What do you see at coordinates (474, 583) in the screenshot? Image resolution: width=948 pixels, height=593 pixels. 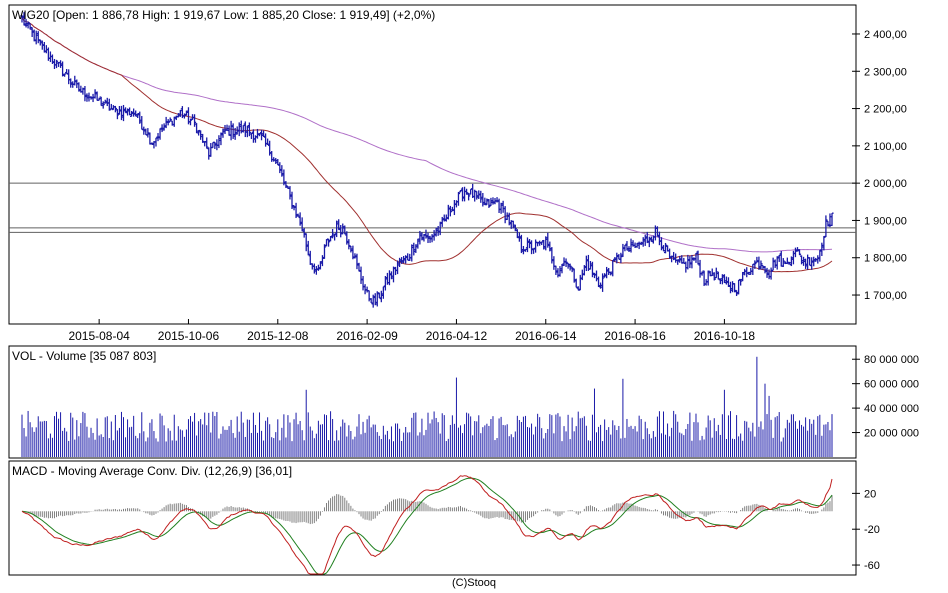 I see `footer-credit: (C)Stooq` at bounding box center [474, 583].